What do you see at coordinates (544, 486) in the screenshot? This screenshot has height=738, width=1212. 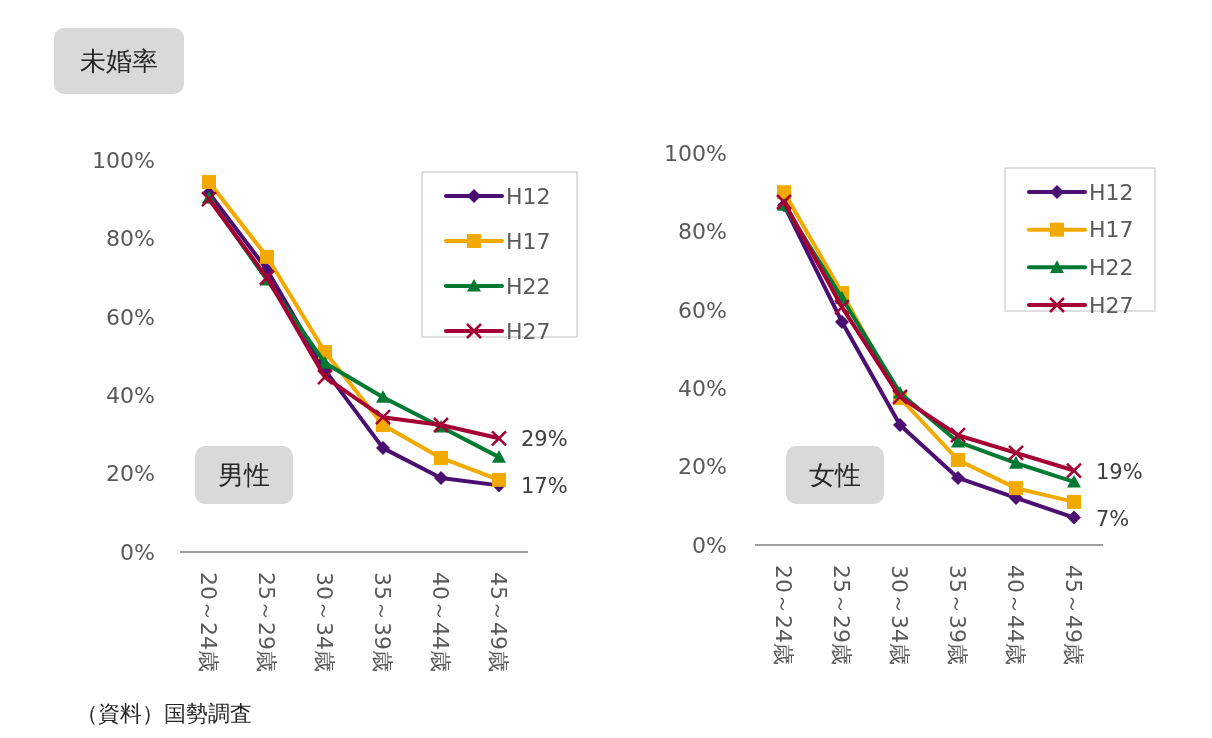 I see `data-label: 17%` at bounding box center [544, 486].